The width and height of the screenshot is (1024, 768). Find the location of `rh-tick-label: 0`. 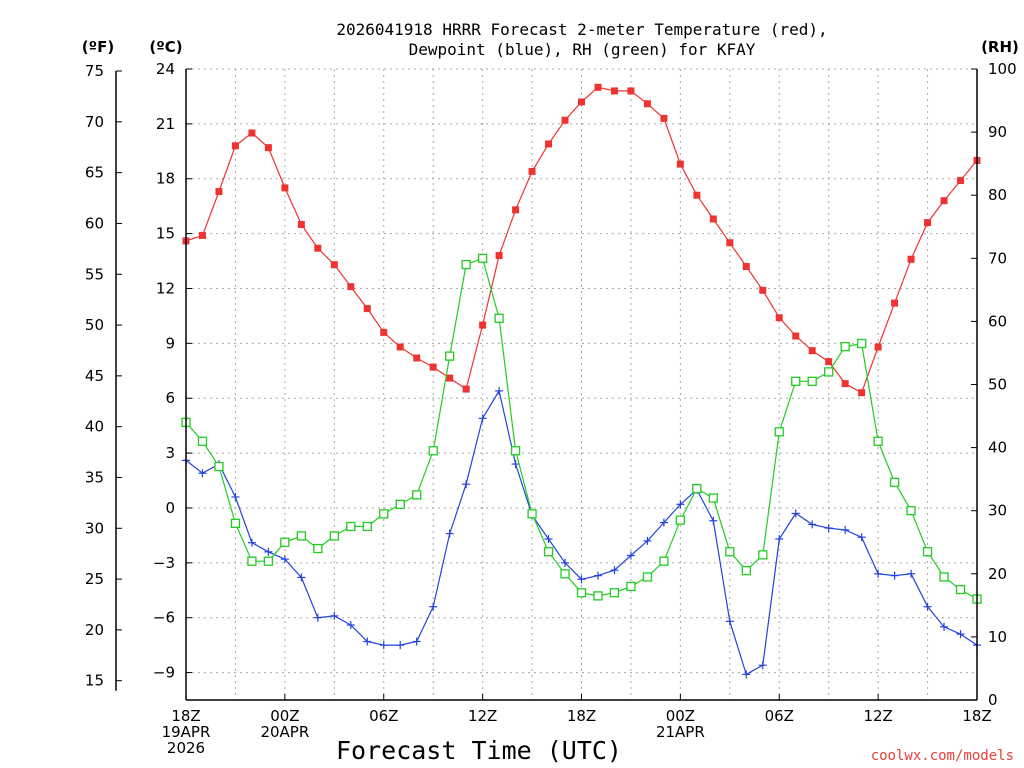

rh-tick-label: 0 is located at coordinates (993, 700).